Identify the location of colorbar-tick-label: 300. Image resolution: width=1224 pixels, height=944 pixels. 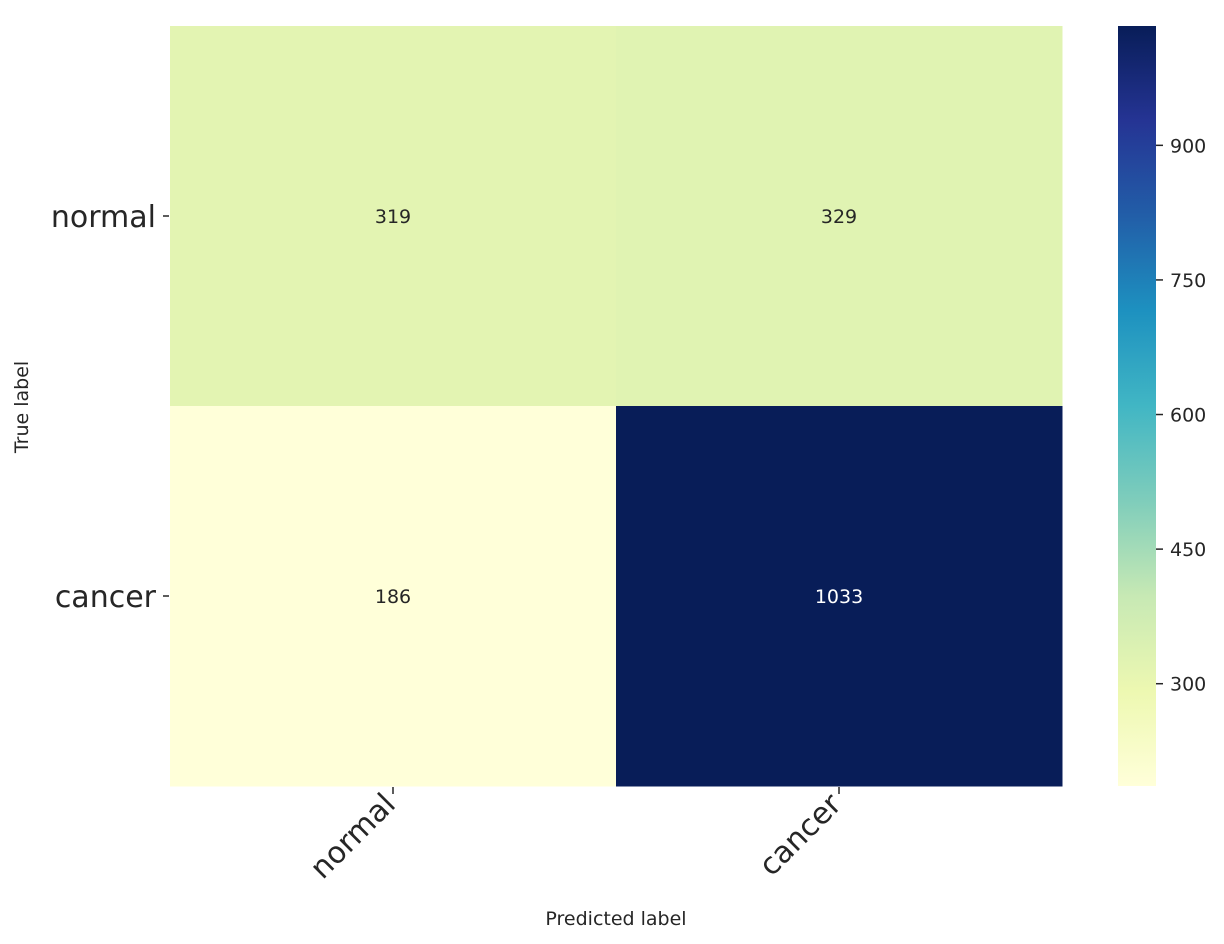
(1188, 685).